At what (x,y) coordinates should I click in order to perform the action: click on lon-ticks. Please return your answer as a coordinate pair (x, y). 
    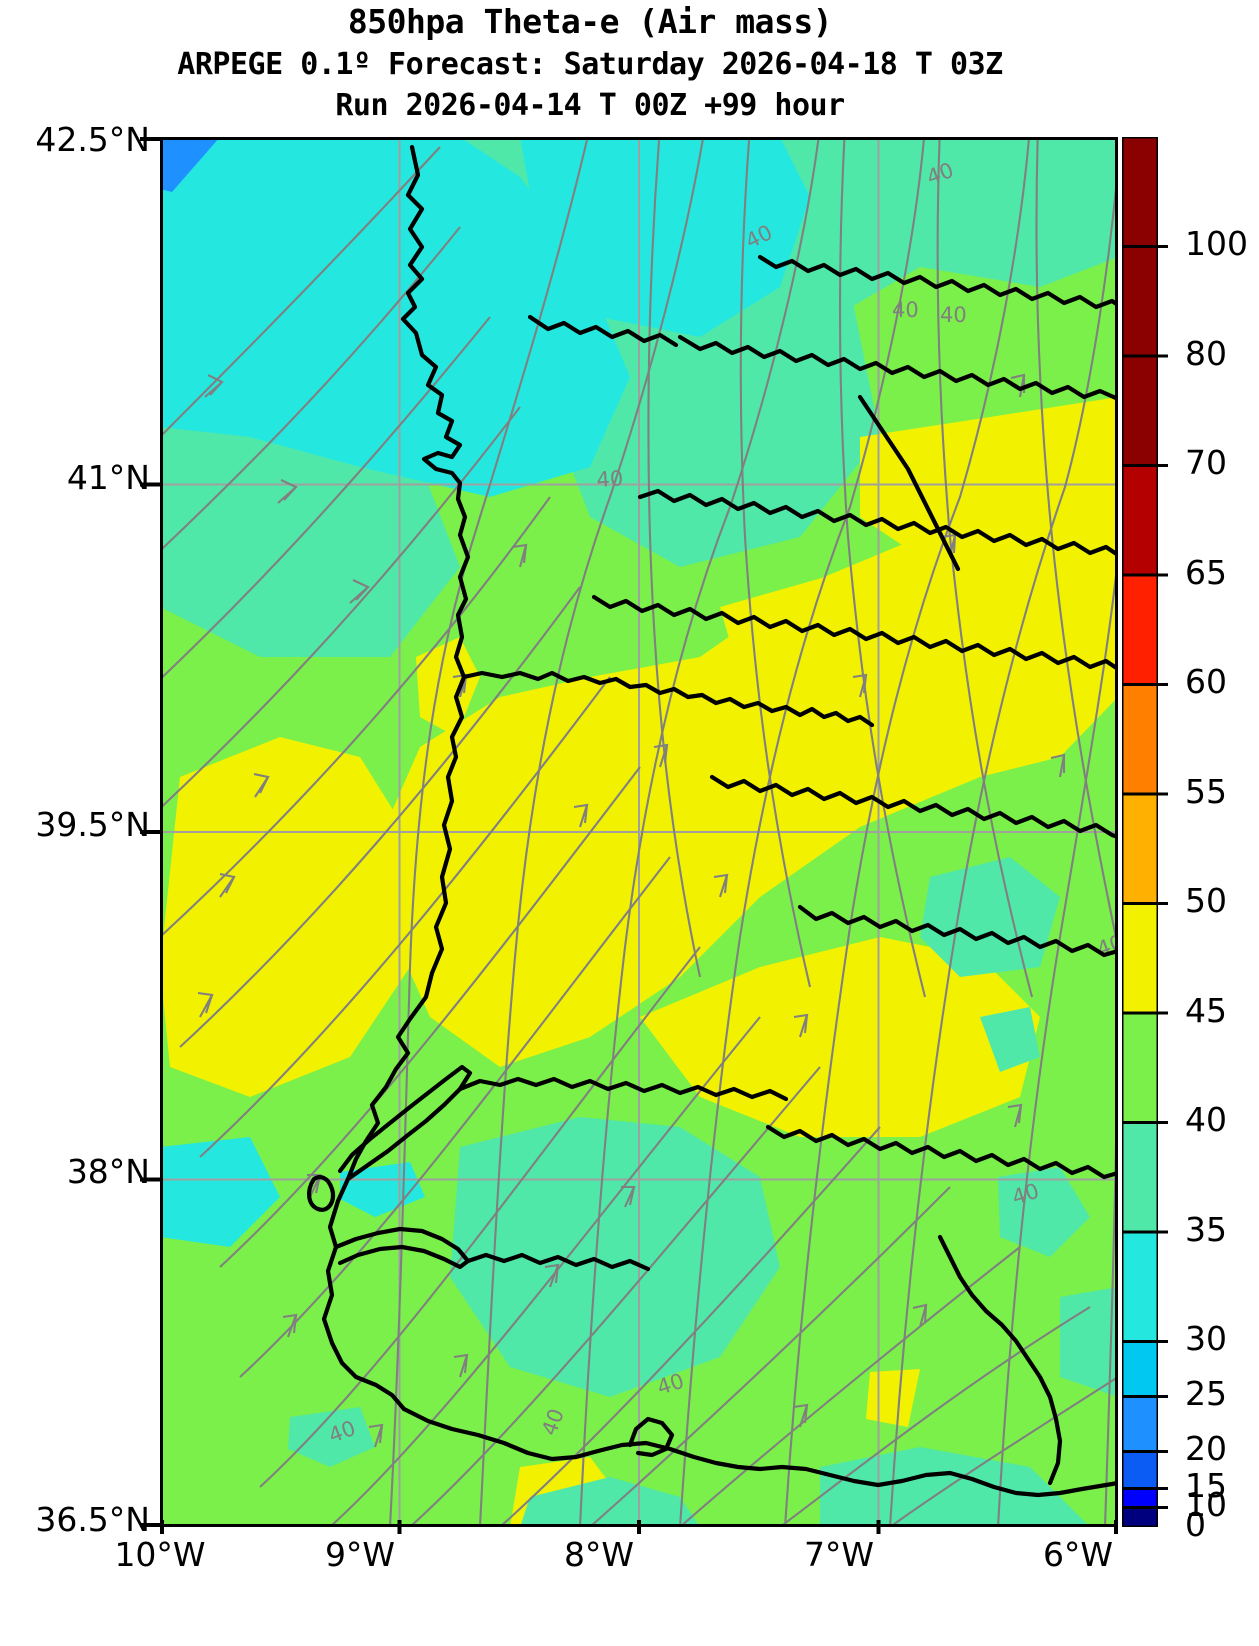
    Looking at the image, I should click on (639, 1527).